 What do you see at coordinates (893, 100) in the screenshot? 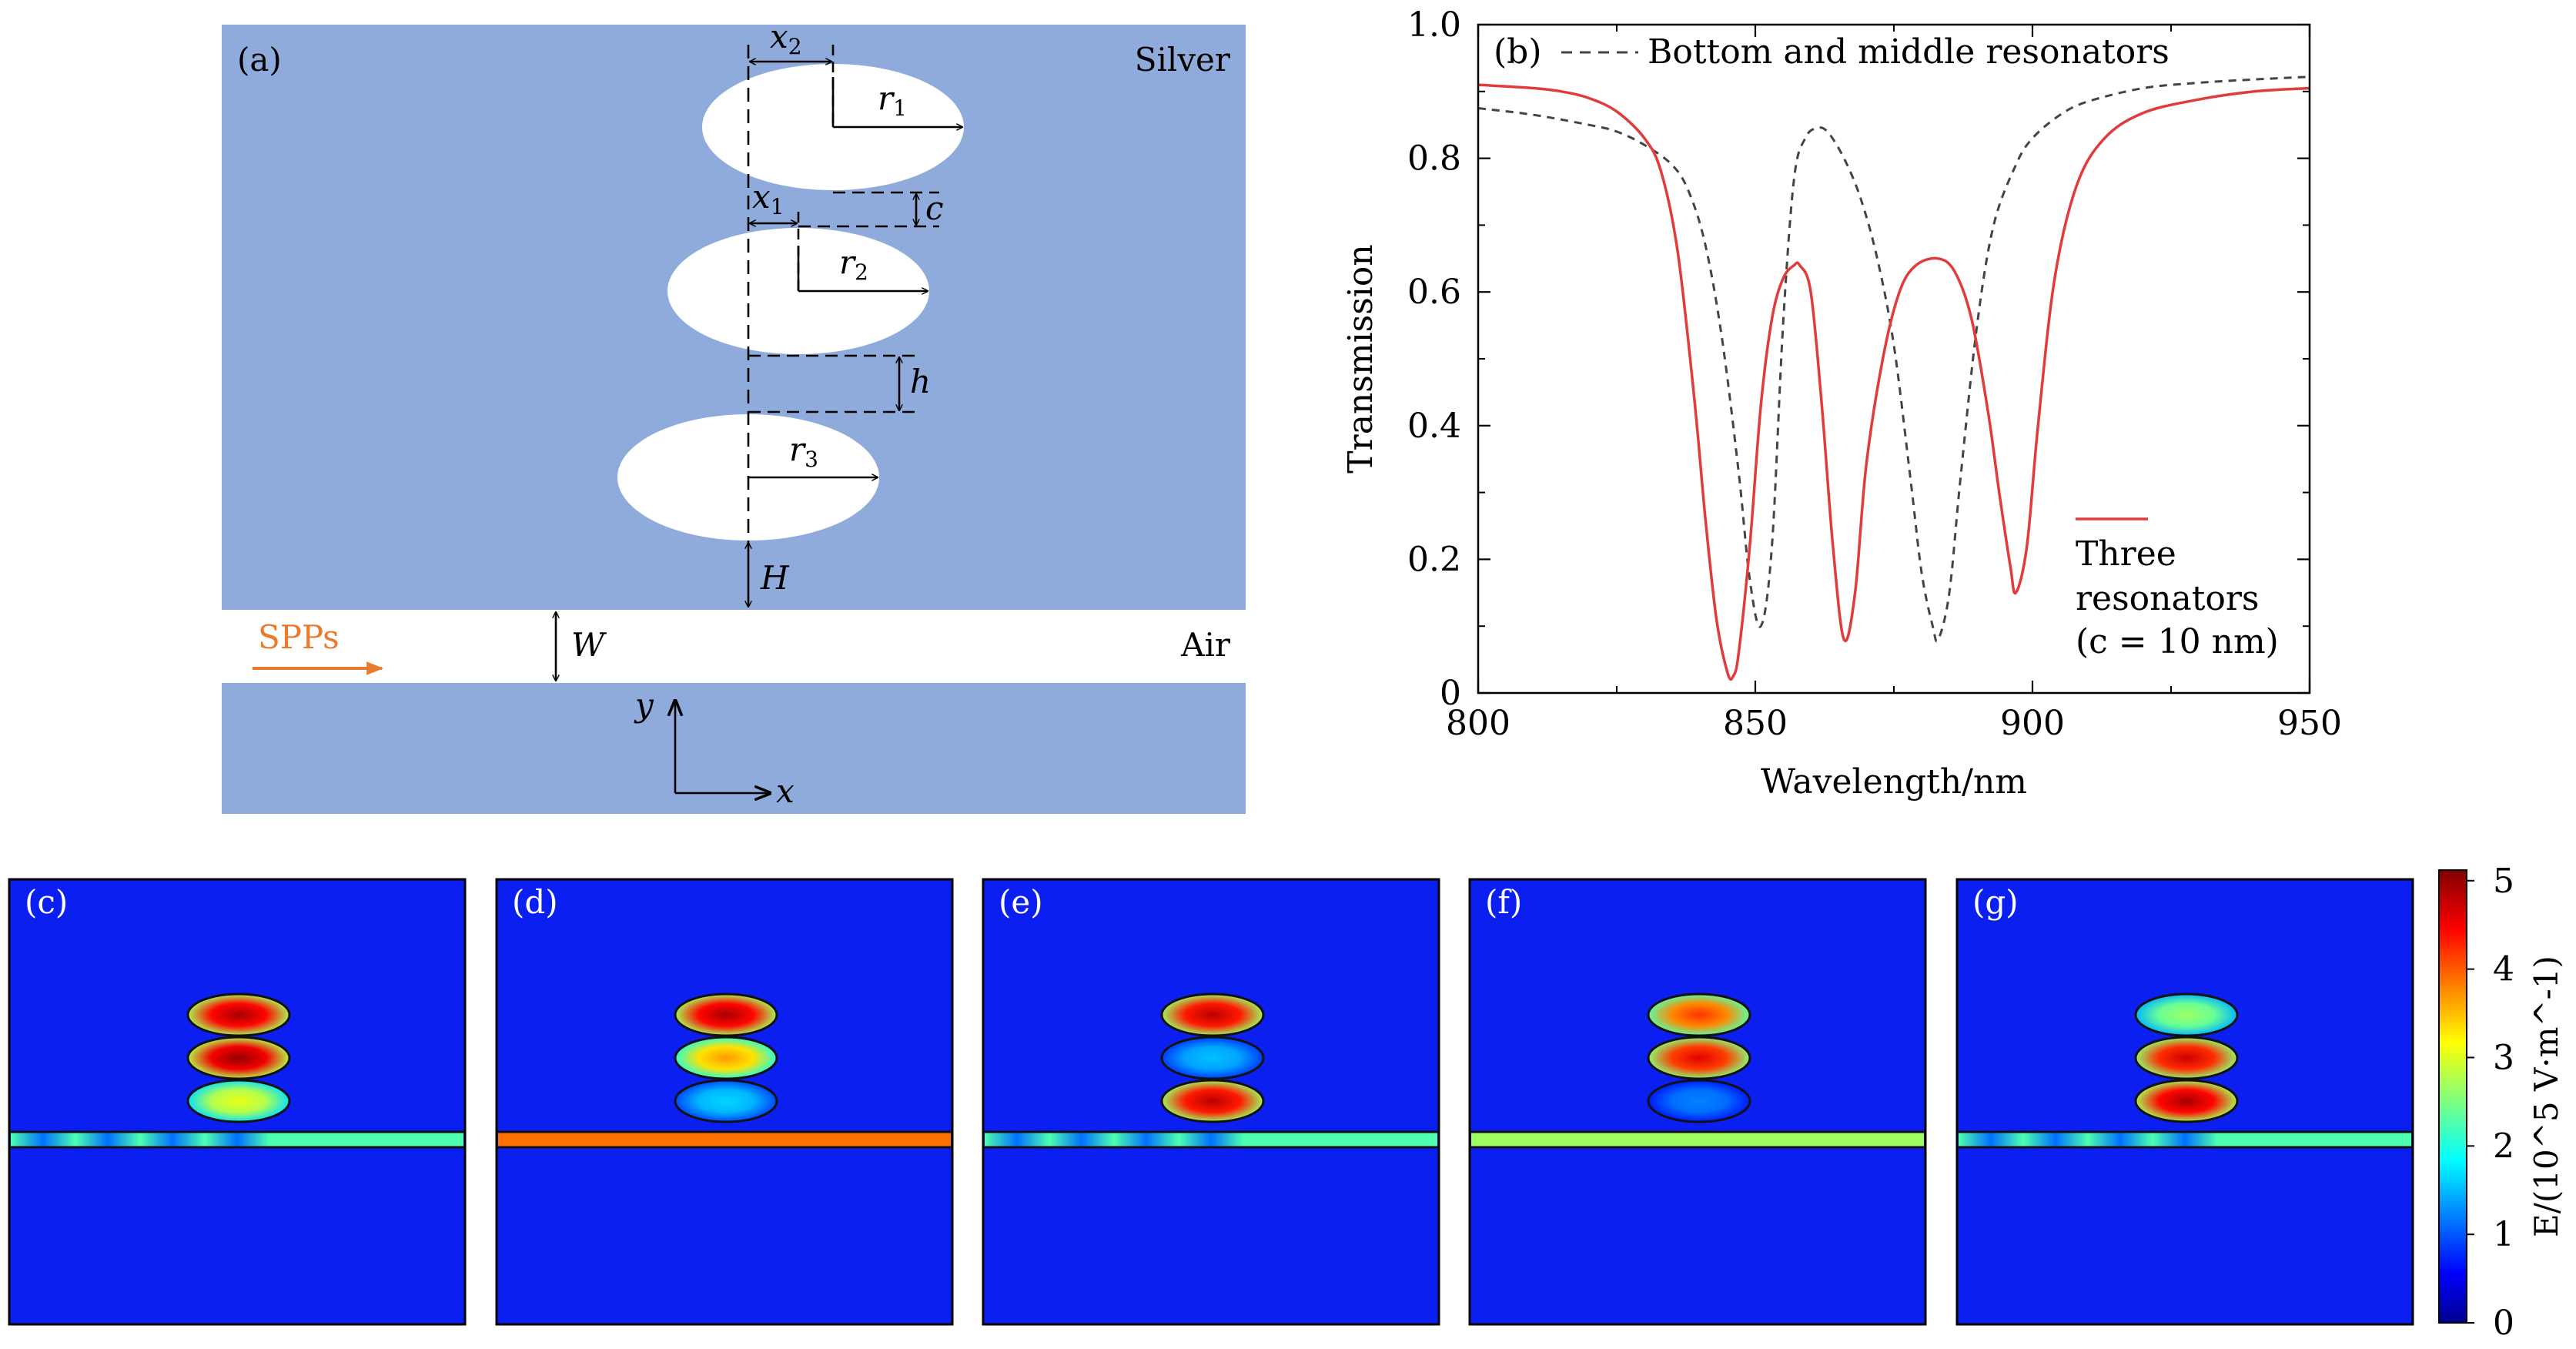
I see `label-r1: r1` at bounding box center [893, 100].